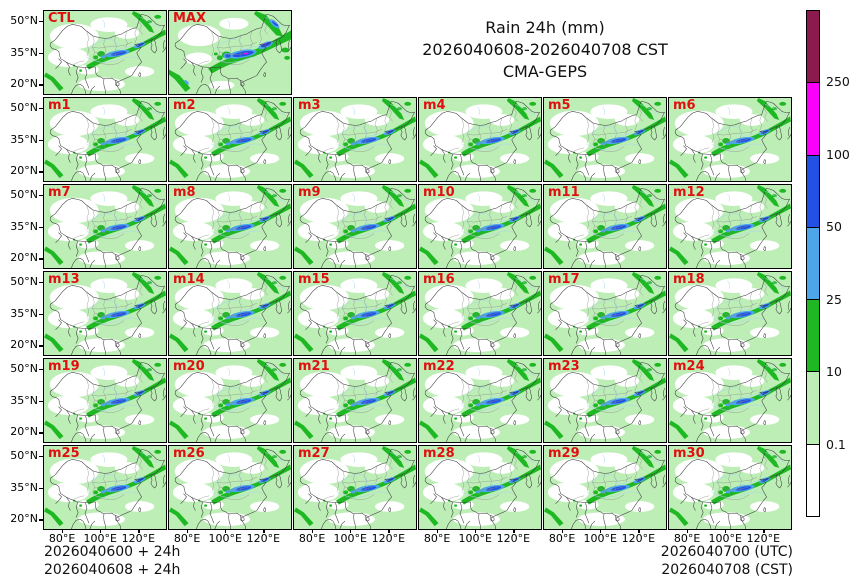 The width and height of the screenshot is (860, 586). What do you see at coordinates (689, 192) in the screenshot?
I see `panel-label: m12` at bounding box center [689, 192].